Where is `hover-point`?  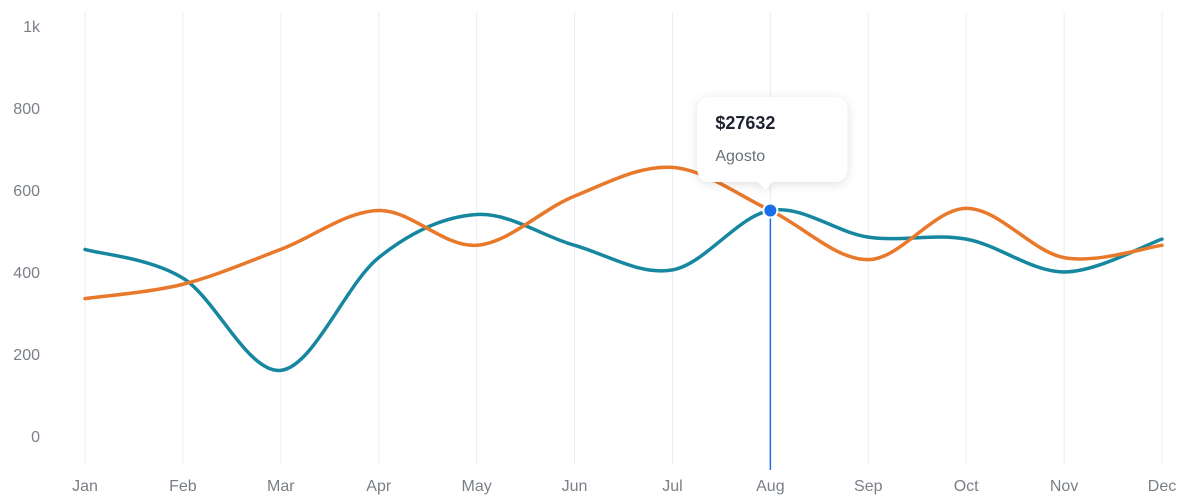
hover-point is located at coordinates (770, 210).